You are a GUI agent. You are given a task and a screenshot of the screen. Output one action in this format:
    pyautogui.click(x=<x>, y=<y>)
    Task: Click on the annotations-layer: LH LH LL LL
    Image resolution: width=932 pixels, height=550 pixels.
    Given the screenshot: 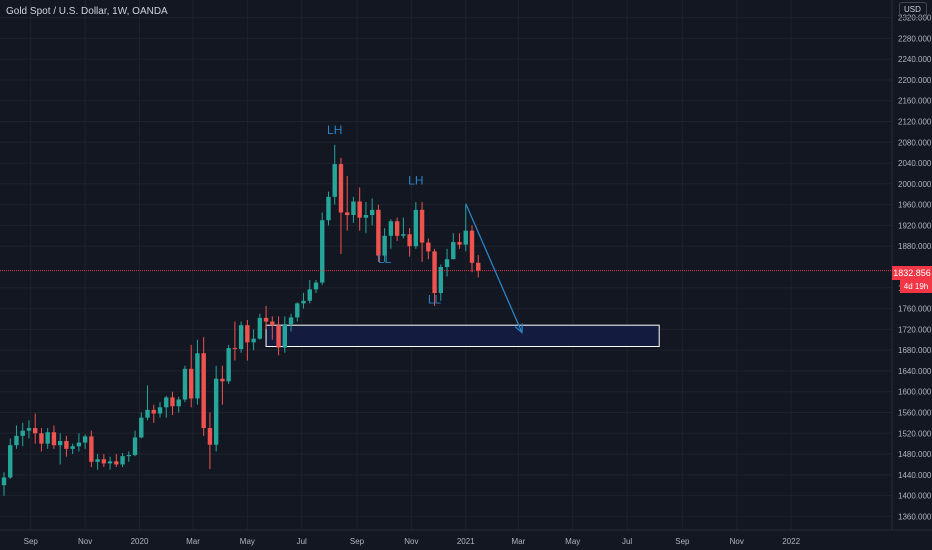 What is the action you would take?
    pyautogui.click(x=384, y=214)
    